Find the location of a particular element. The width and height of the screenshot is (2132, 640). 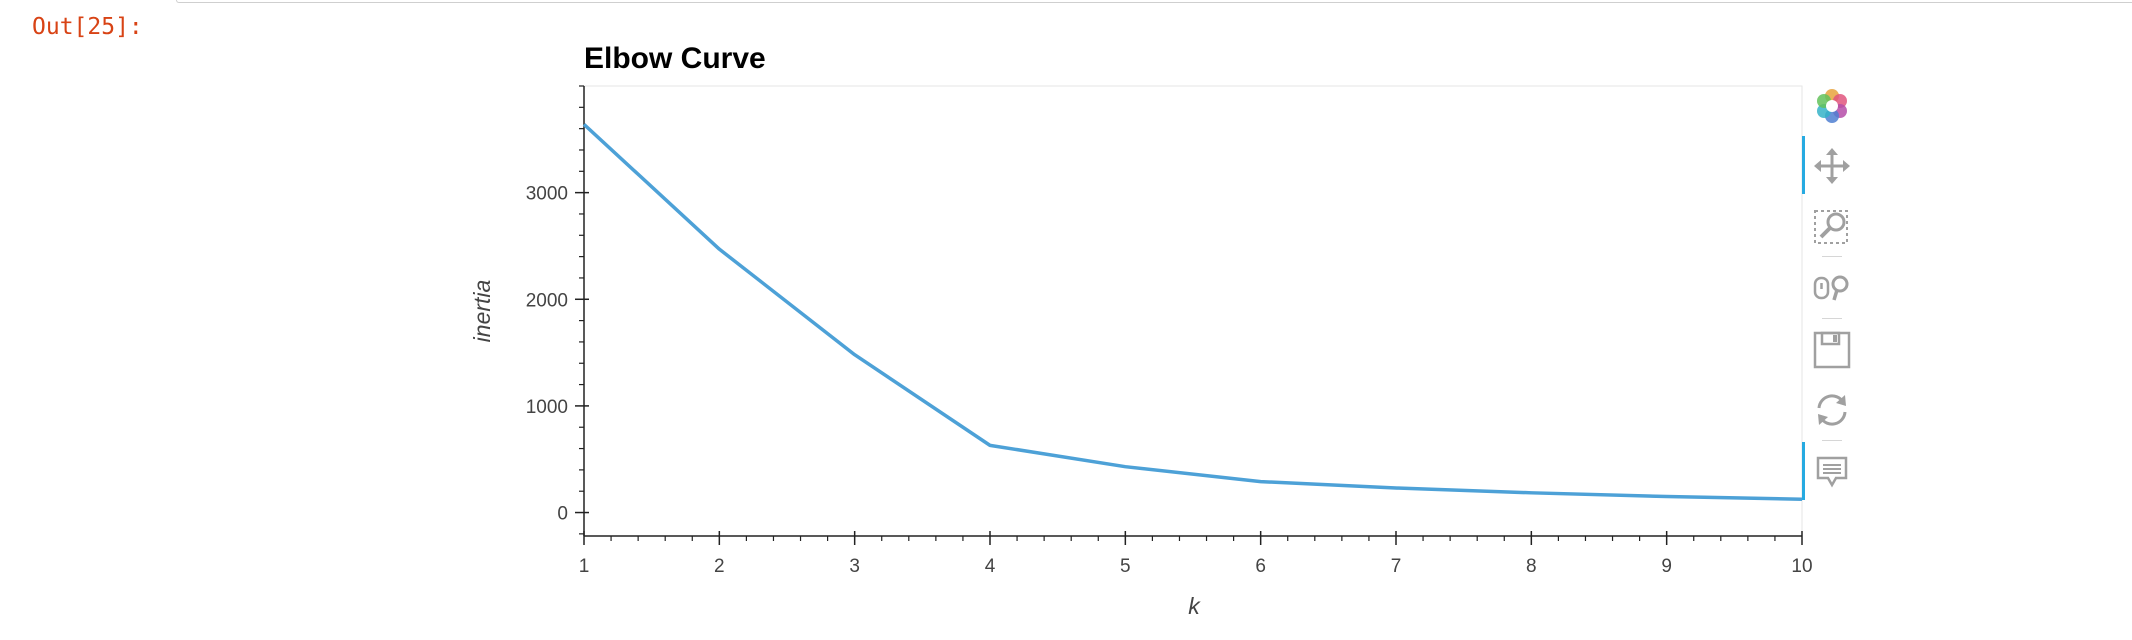

hover-active-indicator is located at coordinates (1803, 471).